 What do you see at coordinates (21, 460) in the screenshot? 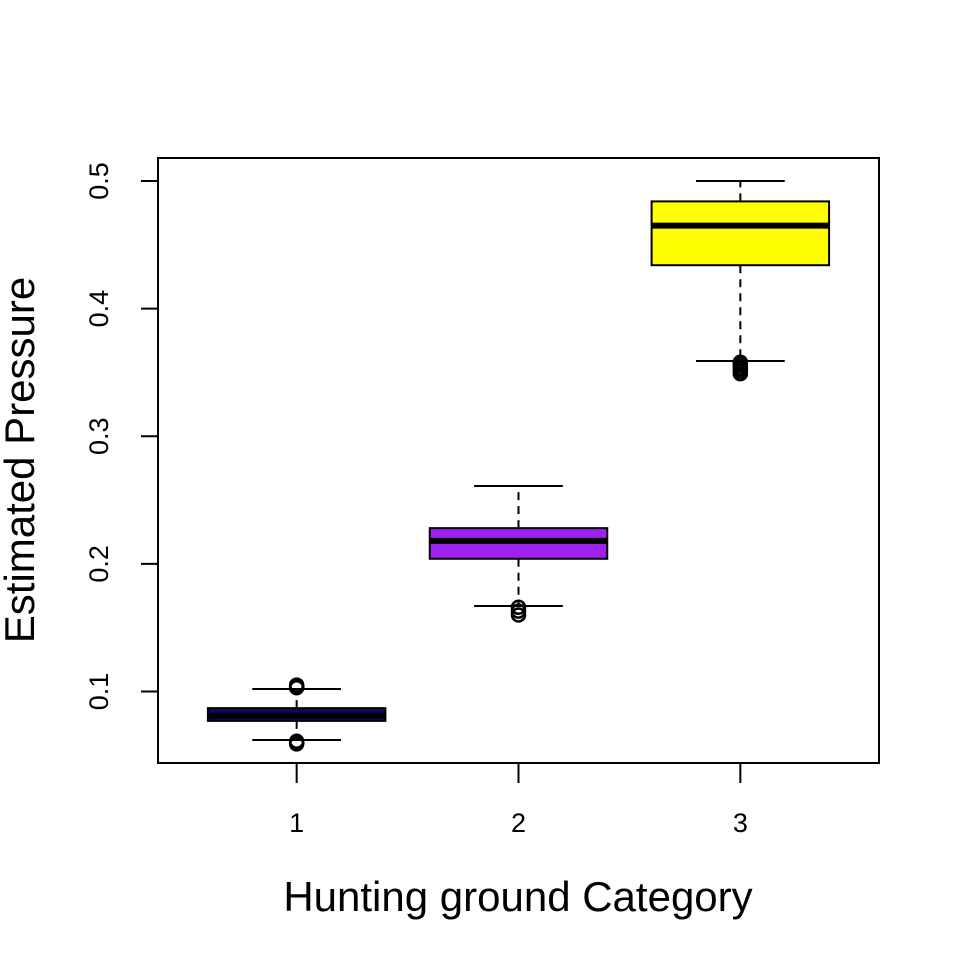
I see `y-axis-title: Estimated Pressure` at bounding box center [21, 460].